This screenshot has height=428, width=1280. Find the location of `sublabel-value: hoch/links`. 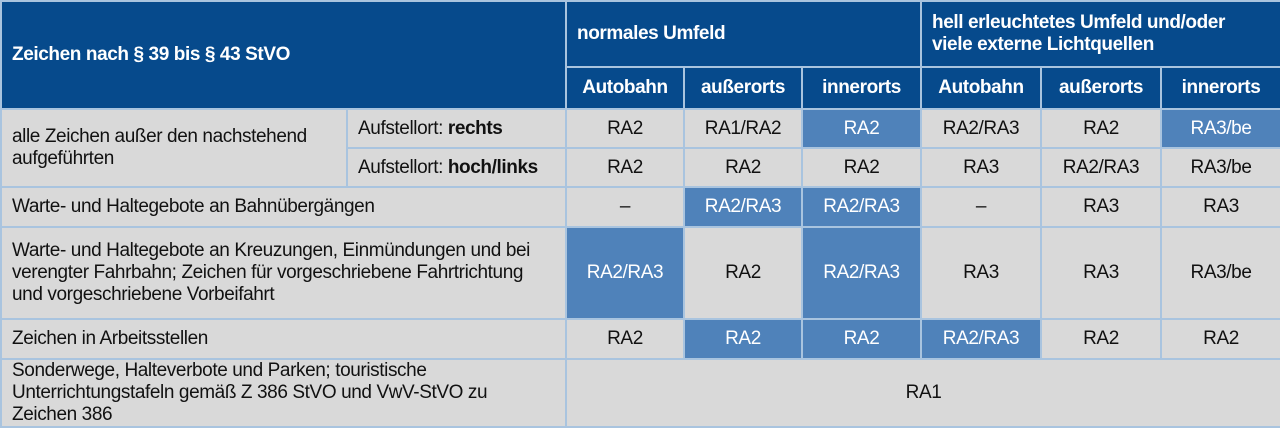

sublabel-value: hoch/links is located at coordinates (492, 167).